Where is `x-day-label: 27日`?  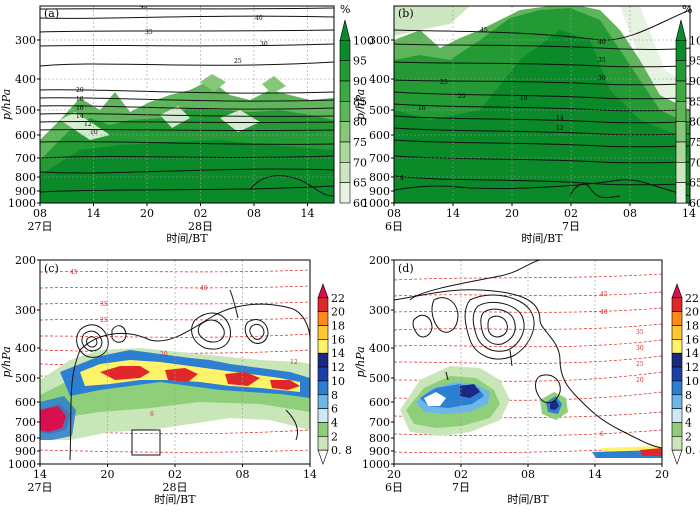 x-day-label: 27日 is located at coordinates (40, 487).